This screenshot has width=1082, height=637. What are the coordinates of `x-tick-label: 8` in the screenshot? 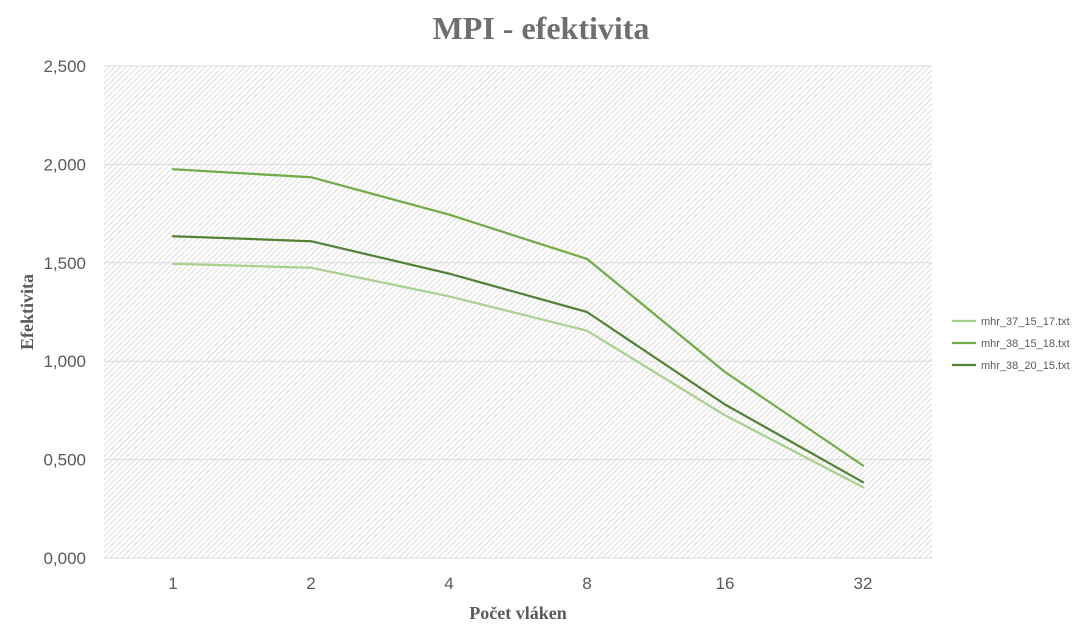 It's located at (586, 583).